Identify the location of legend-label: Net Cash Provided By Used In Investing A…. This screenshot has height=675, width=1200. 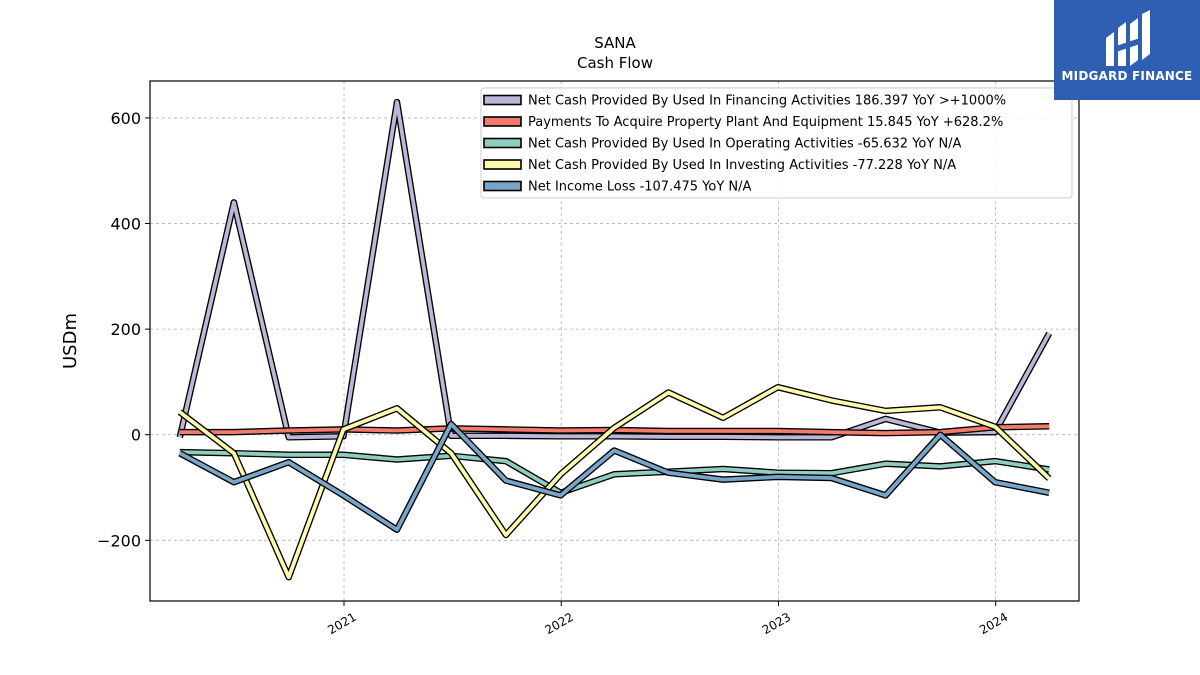
(742, 165).